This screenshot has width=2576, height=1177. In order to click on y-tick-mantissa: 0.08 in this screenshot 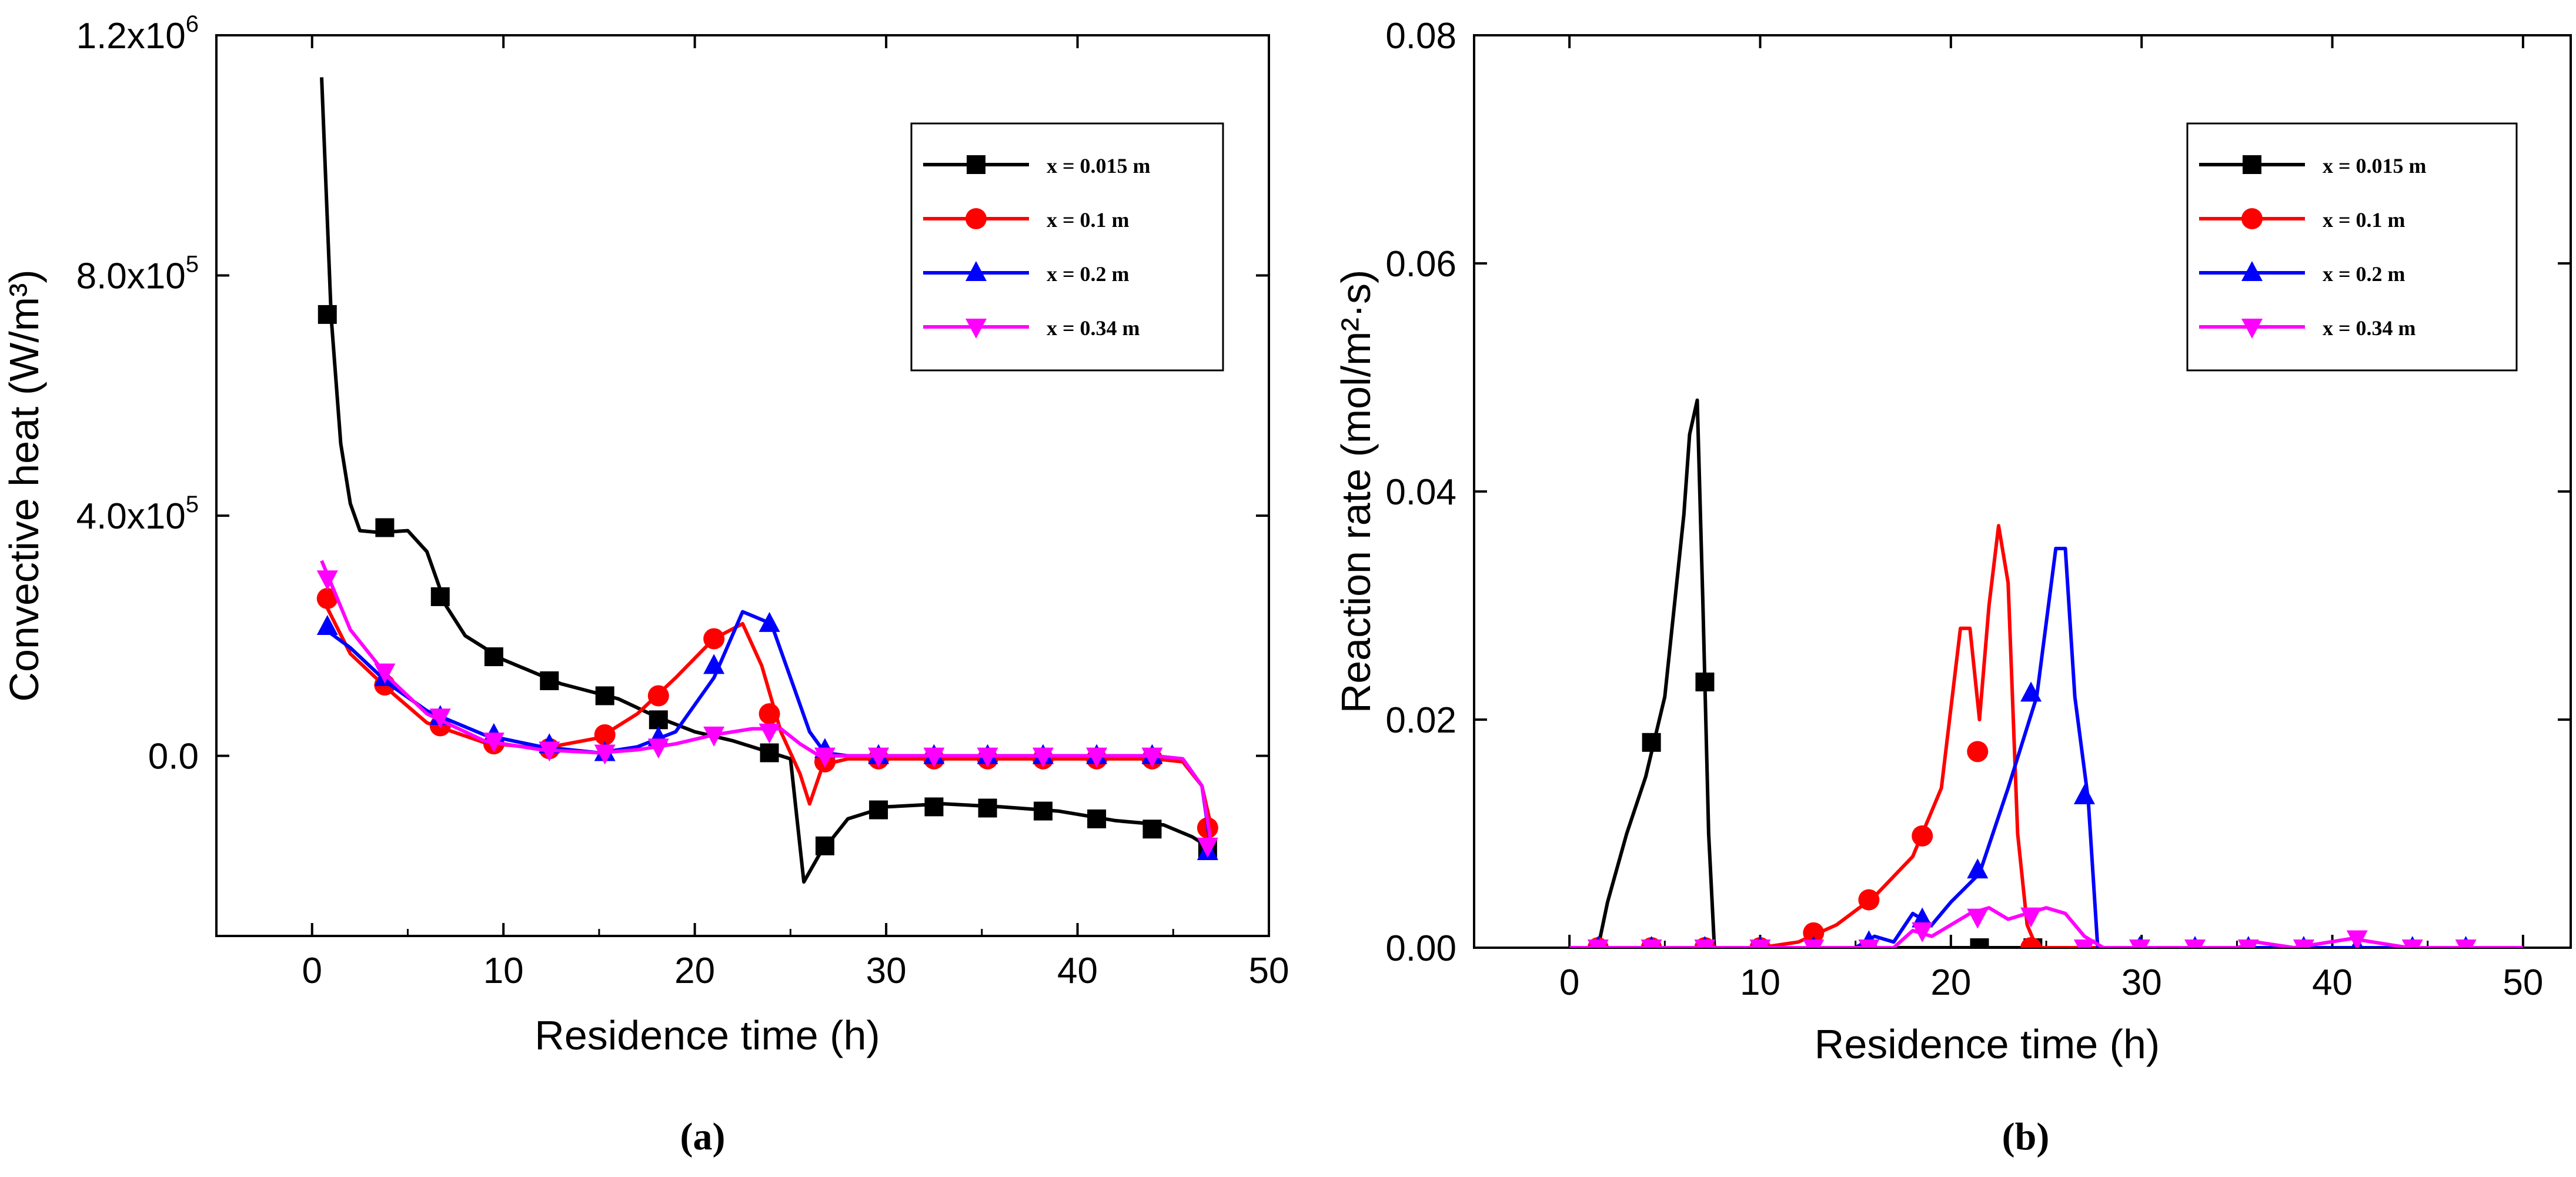, I will do `click(1420, 36)`.